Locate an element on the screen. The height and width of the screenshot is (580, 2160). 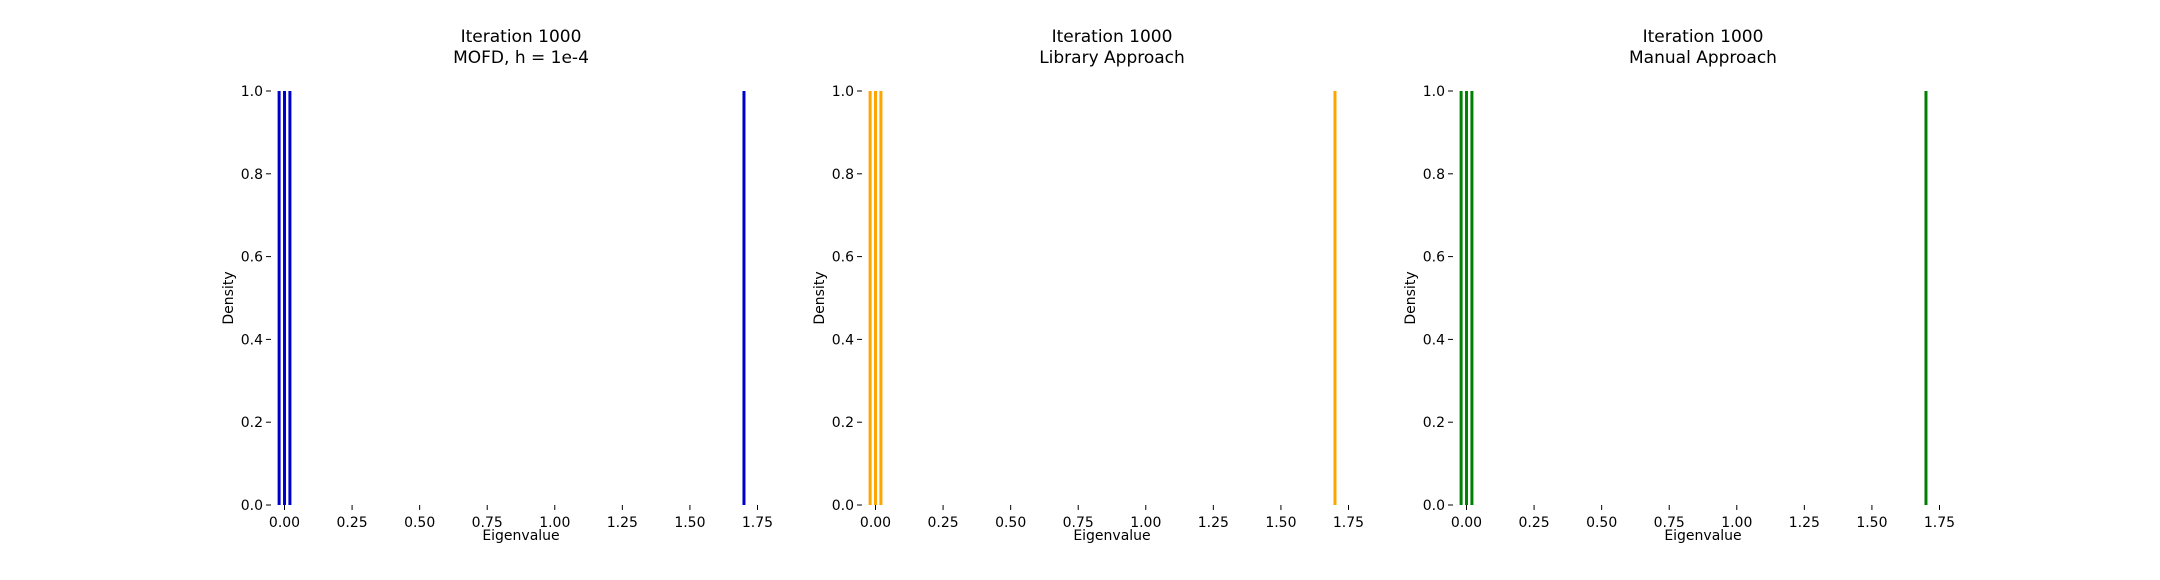
panel-title-line2: Library Approach is located at coordinates (1112, 58).